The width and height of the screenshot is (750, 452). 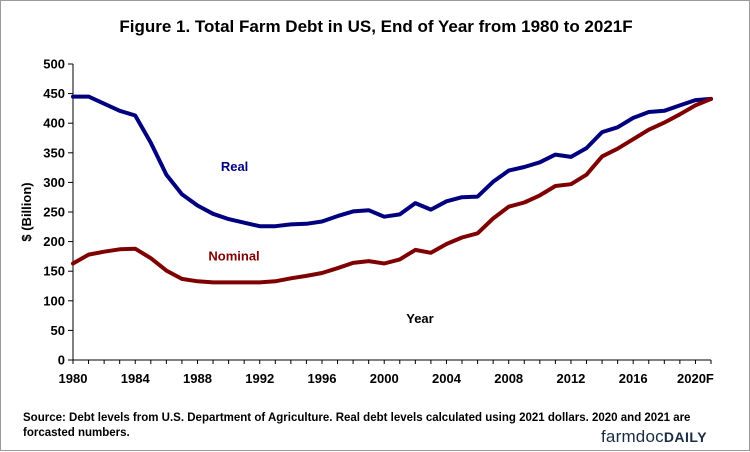 What do you see at coordinates (54, 64) in the screenshot?
I see `y-tick-label: 500` at bounding box center [54, 64].